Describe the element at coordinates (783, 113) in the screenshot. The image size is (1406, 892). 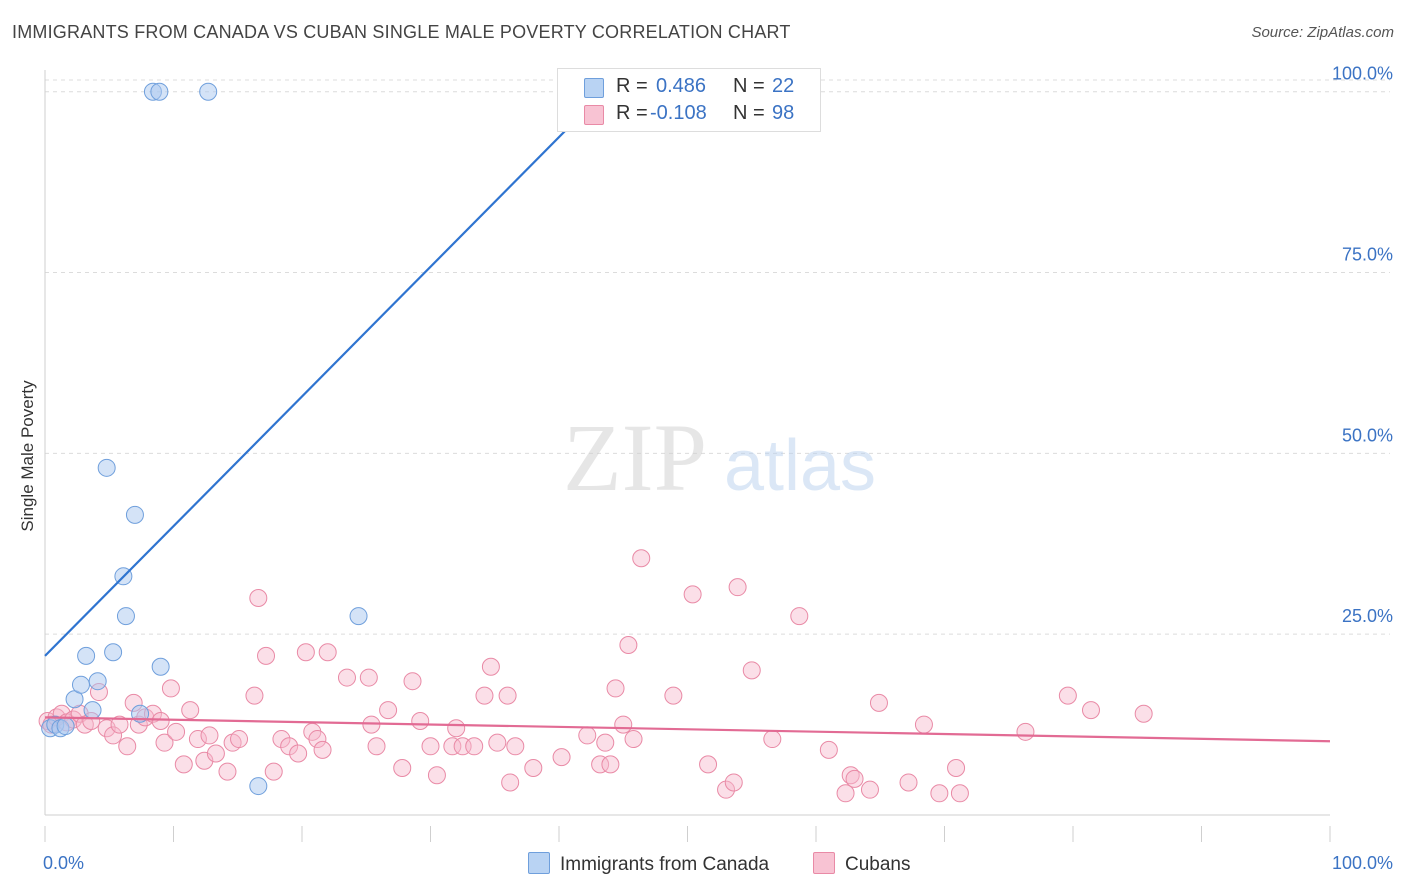
I see `legend-n-value: 98` at that location.